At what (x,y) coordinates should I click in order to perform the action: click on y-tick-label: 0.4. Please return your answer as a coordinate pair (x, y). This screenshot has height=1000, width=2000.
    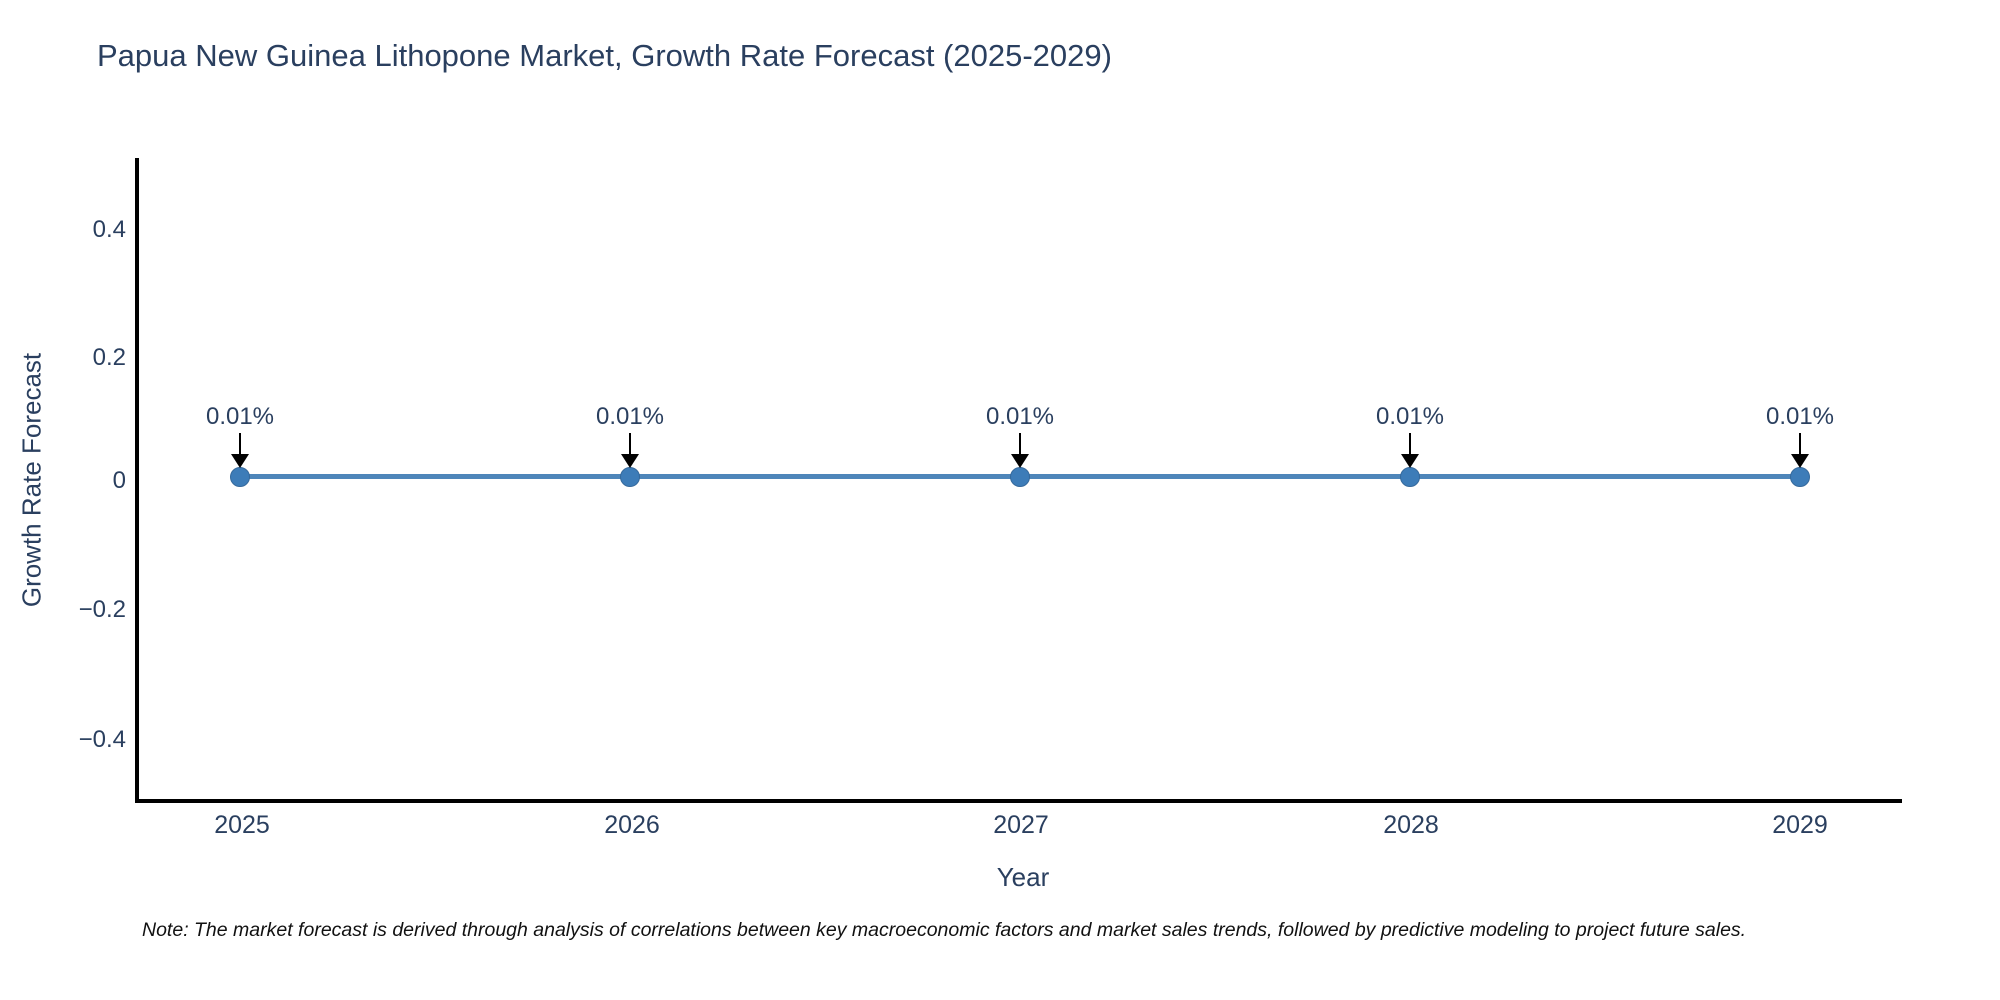
    Looking at the image, I should click on (109, 229).